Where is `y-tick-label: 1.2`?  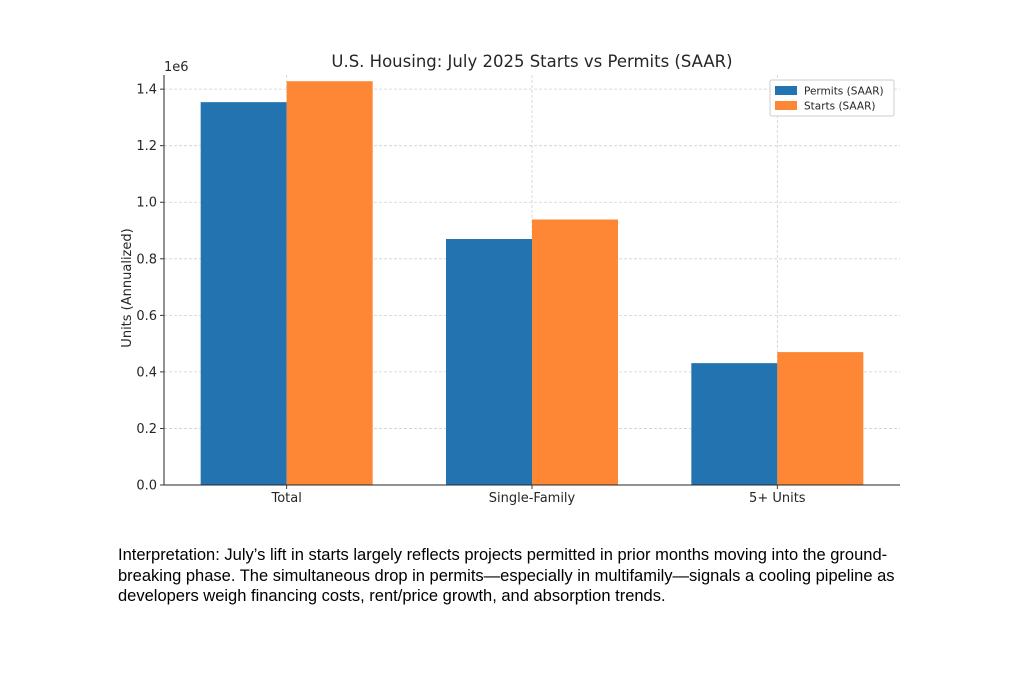 y-tick-label: 1.2 is located at coordinates (146, 146).